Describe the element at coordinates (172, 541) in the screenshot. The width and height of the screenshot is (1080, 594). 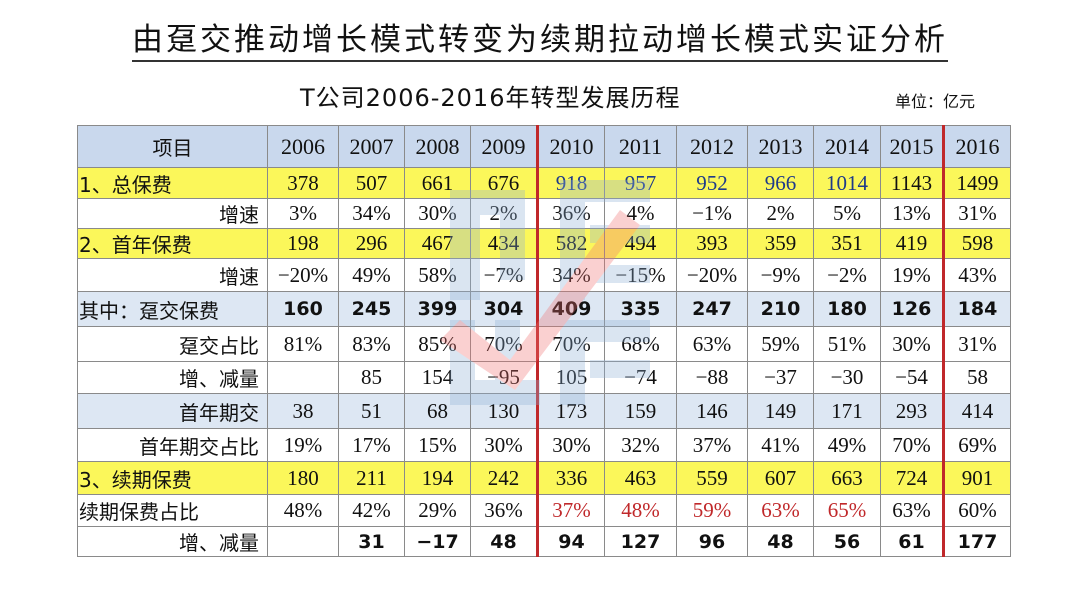
I see `row-label: 增、减量` at that location.